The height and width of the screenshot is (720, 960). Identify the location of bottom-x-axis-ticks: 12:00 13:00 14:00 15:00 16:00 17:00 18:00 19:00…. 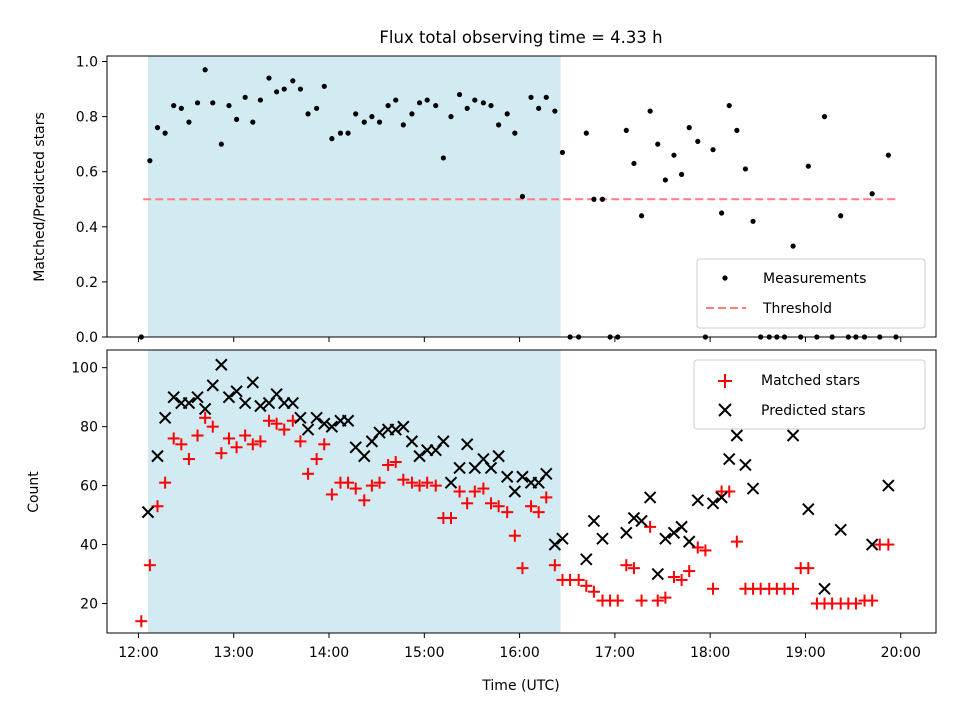
(519, 647).